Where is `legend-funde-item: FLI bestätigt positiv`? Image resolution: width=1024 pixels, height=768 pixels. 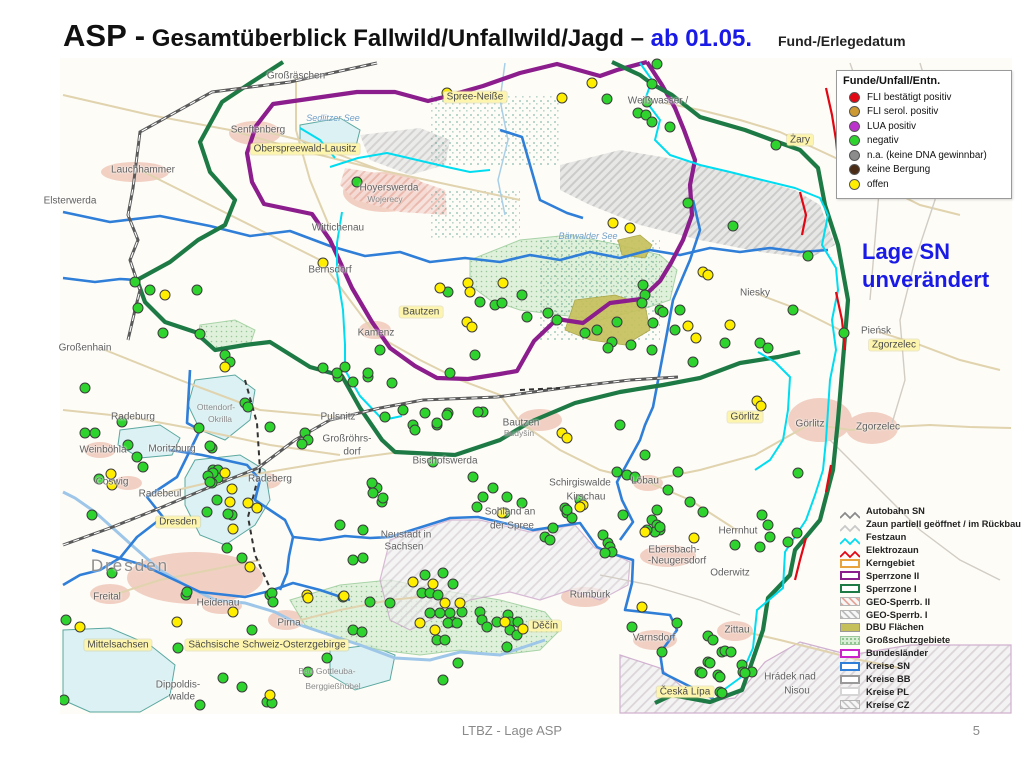 legend-funde-item: FLI bestätigt positiv is located at coordinates (924, 97).